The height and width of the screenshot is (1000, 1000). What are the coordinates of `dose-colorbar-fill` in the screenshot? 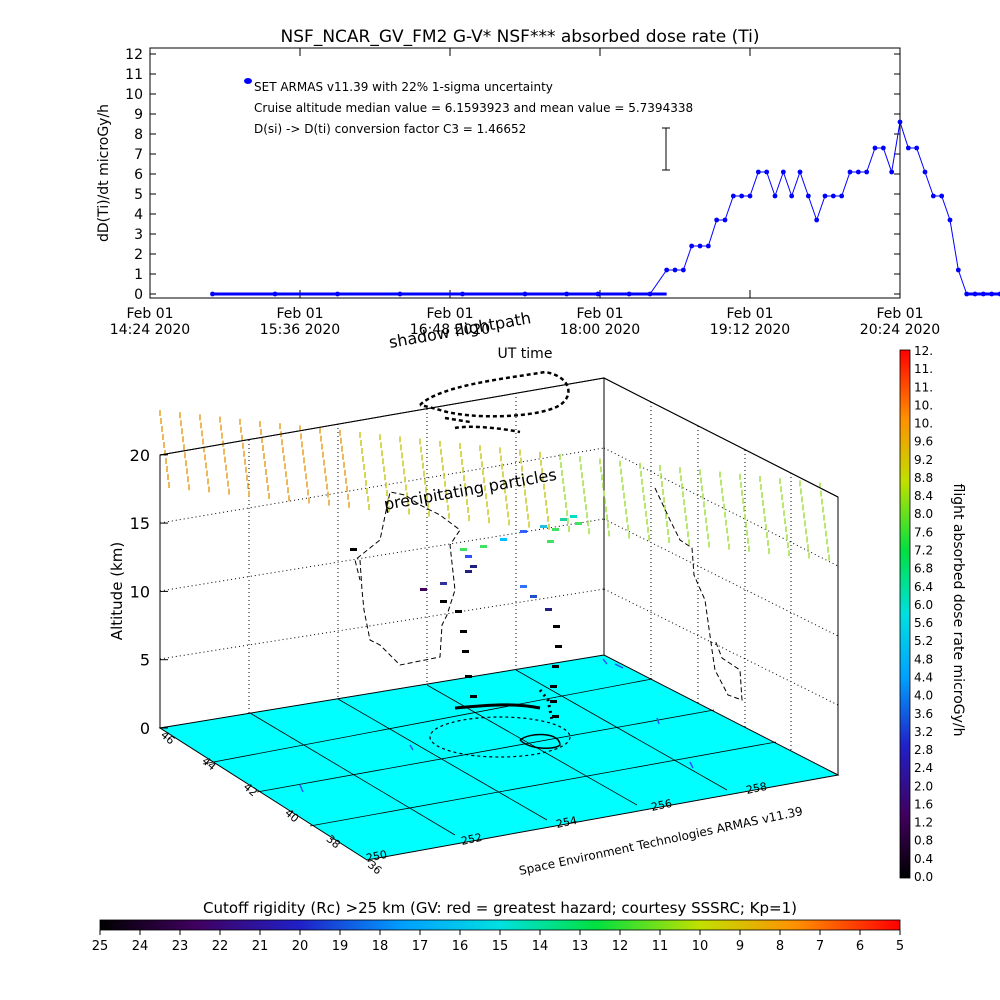 It's located at (905, 614).